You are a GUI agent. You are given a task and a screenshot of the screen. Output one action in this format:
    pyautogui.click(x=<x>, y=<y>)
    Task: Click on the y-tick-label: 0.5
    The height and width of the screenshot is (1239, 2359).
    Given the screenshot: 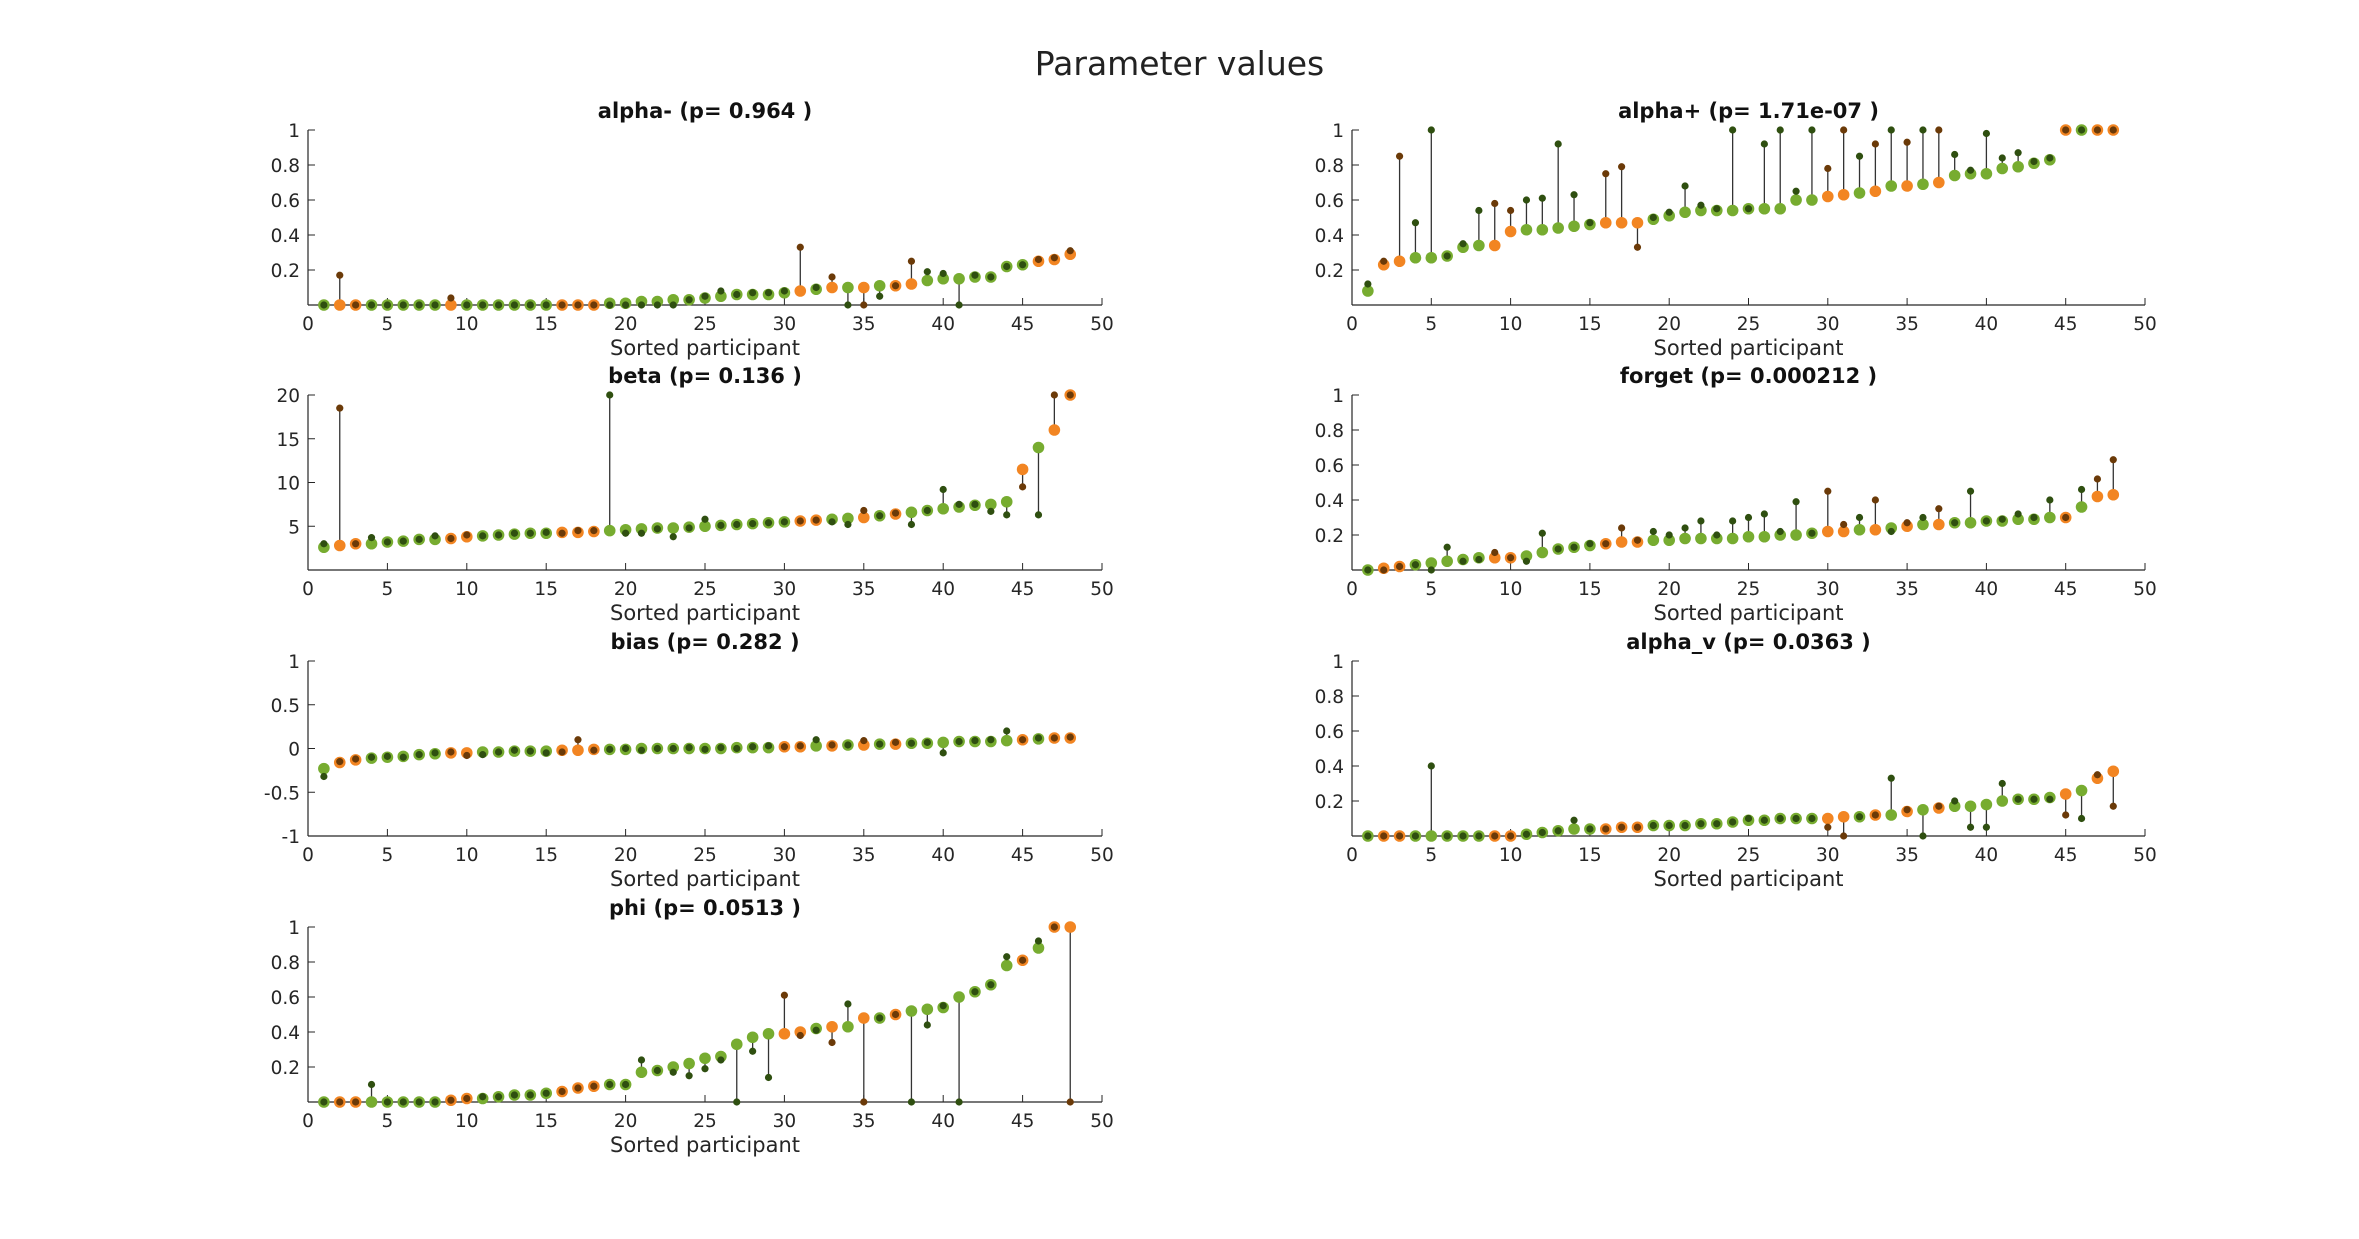 What is the action you would take?
    pyautogui.click(x=285, y=706)
    